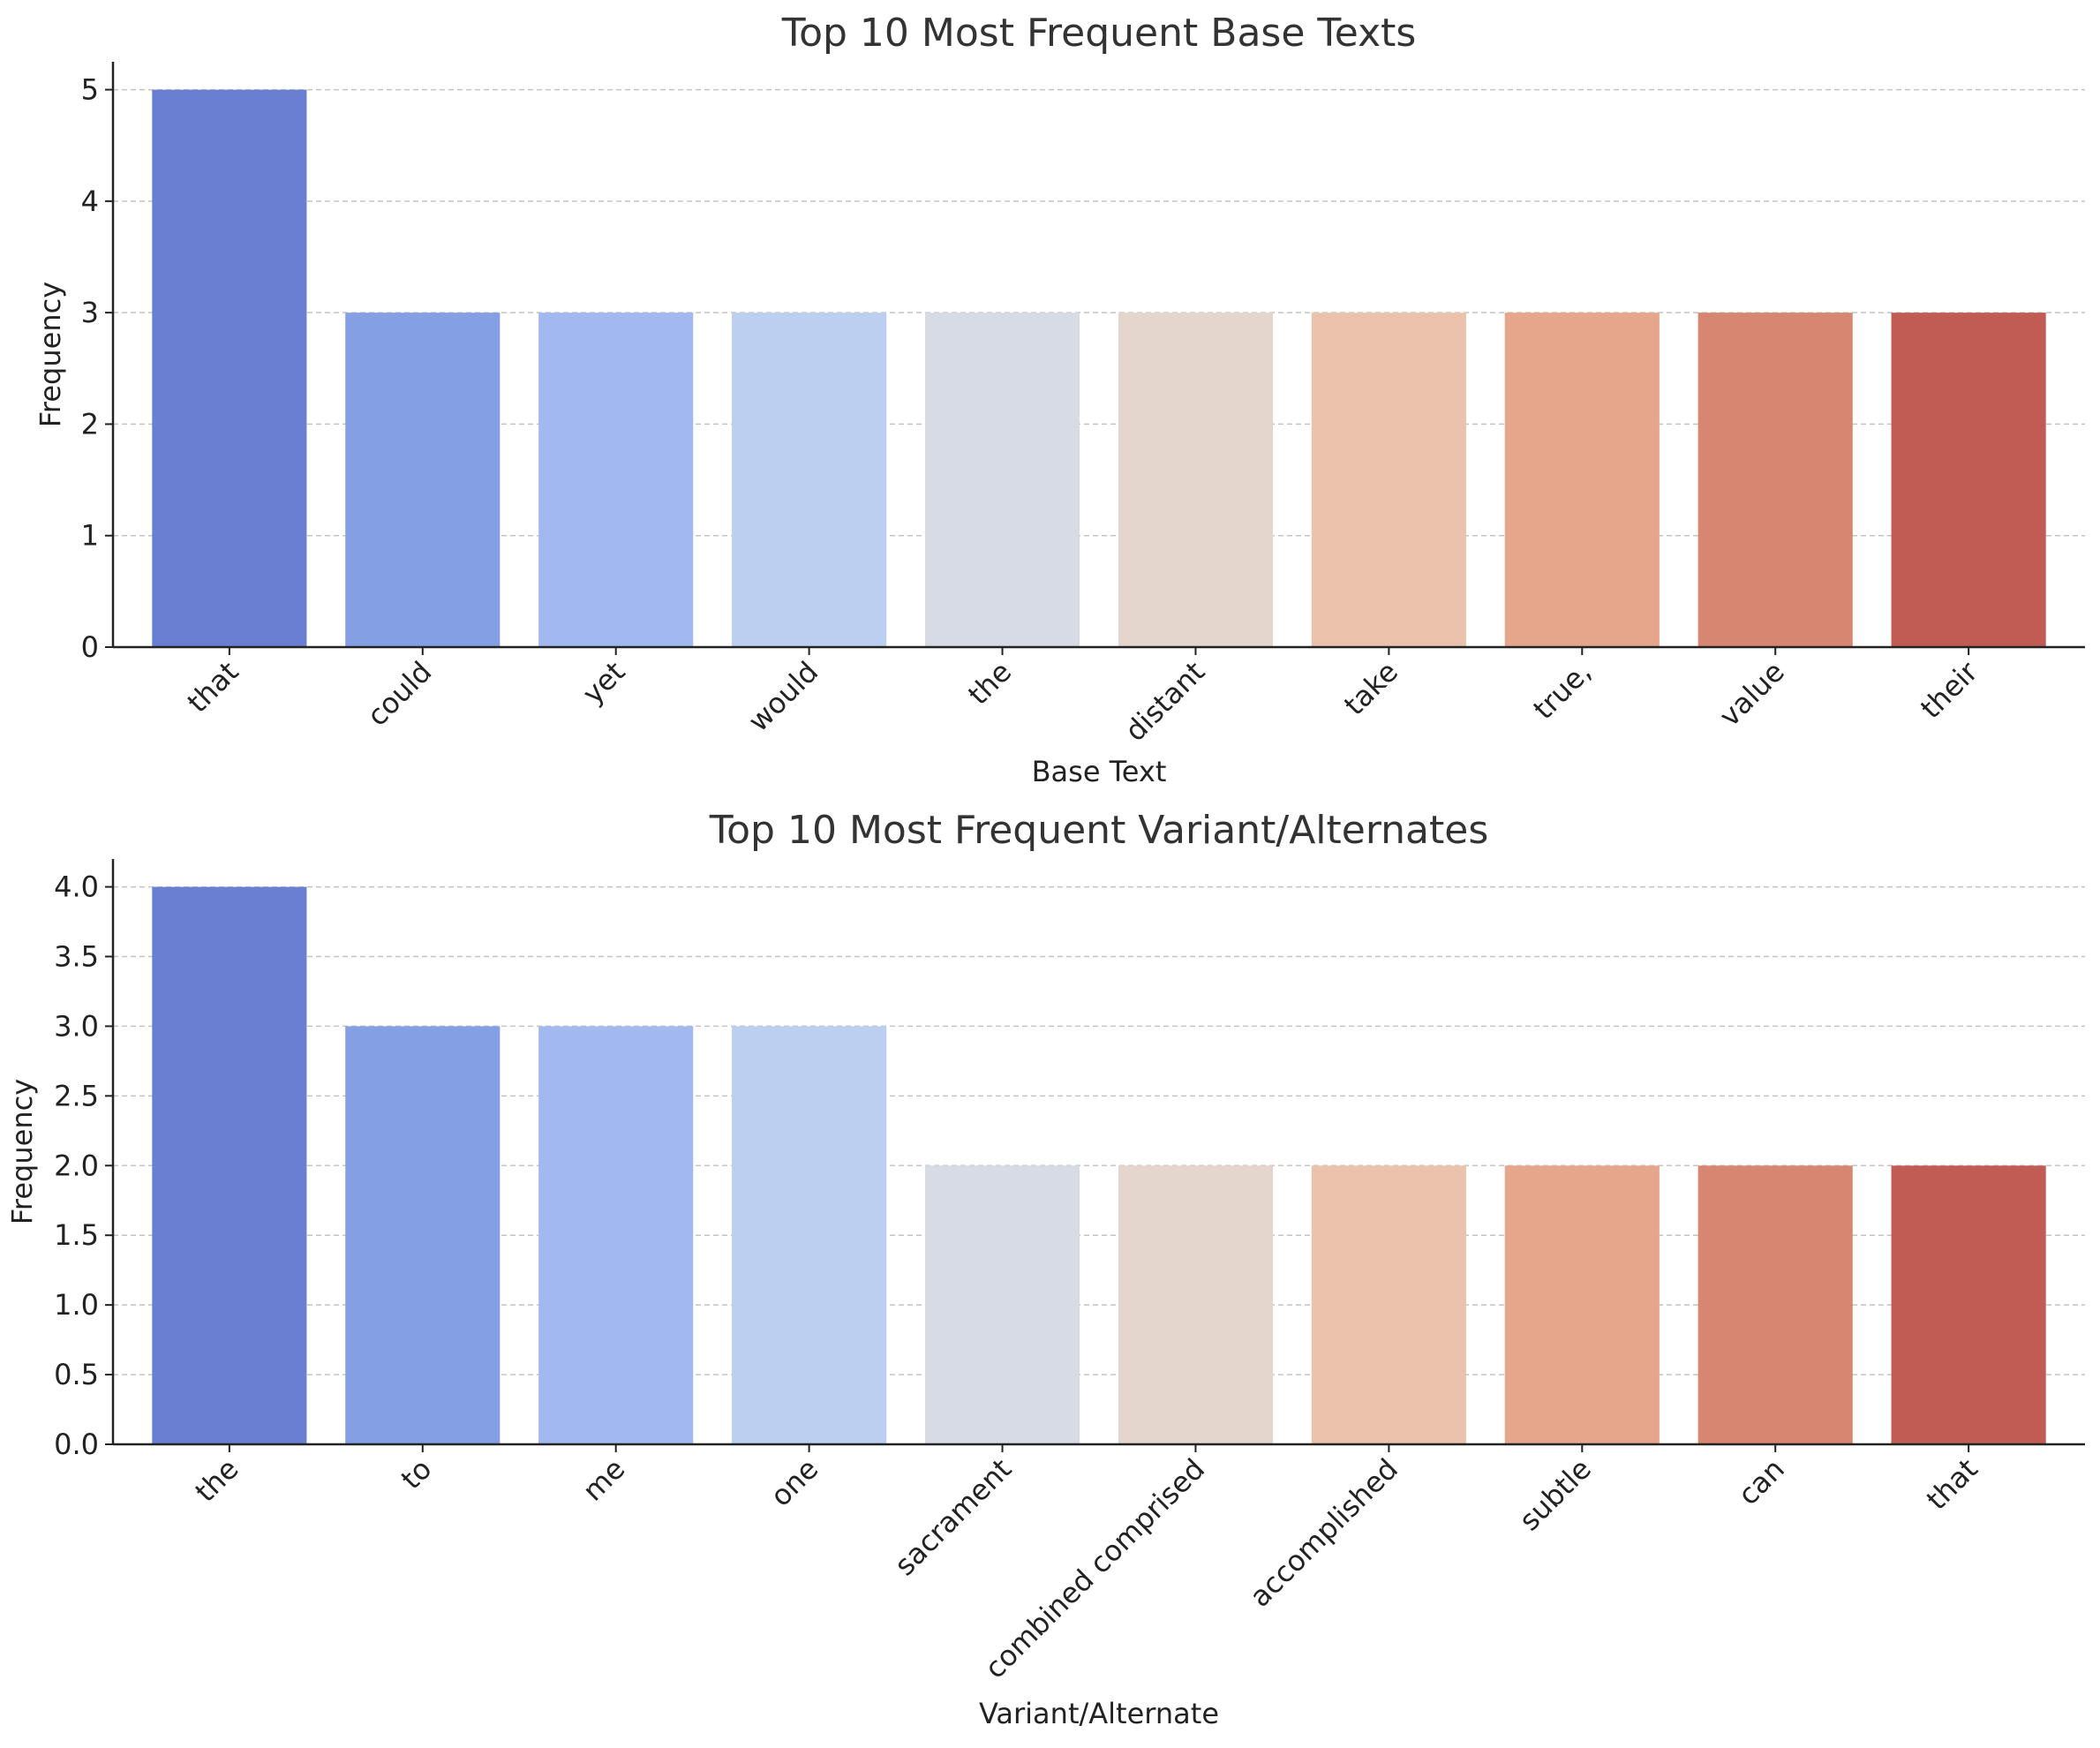 This screenshot has width=2100, height=1748. What do you see at coordinates (1761, 1482) in the screenshot?
I see `x-tick-label: can` at bounding box center [1761, 1482].